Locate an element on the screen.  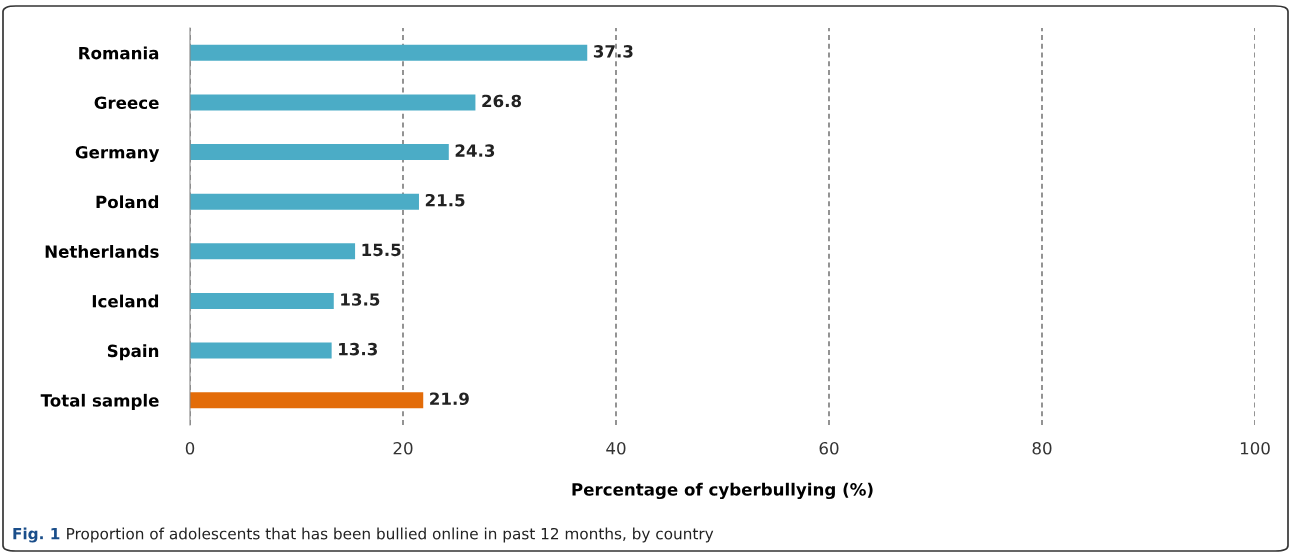
data-label: 24.3 is located at coordinates (475, 150).